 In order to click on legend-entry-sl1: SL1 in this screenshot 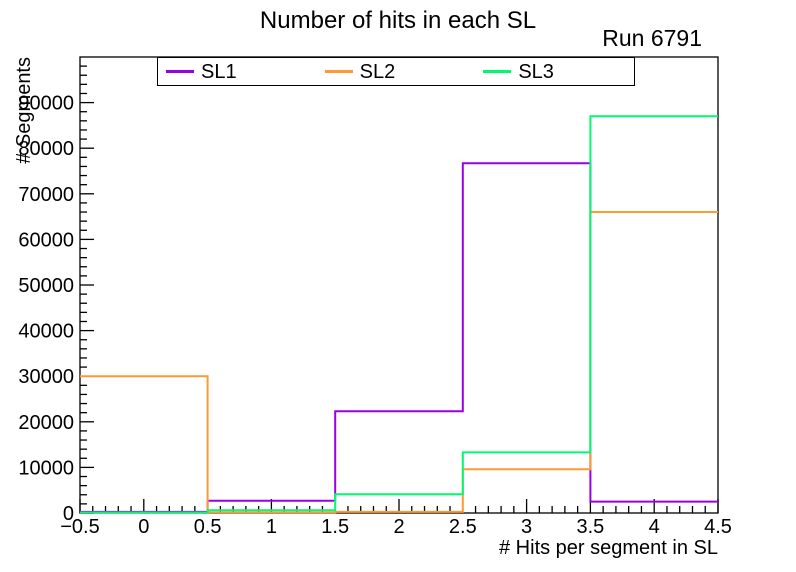, I will do `click(237, 71)`.